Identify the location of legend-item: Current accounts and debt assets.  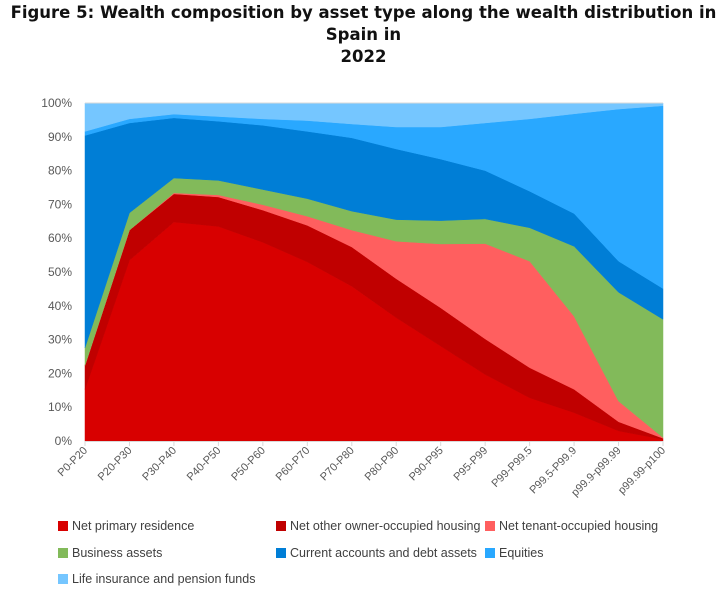
(376, 553).